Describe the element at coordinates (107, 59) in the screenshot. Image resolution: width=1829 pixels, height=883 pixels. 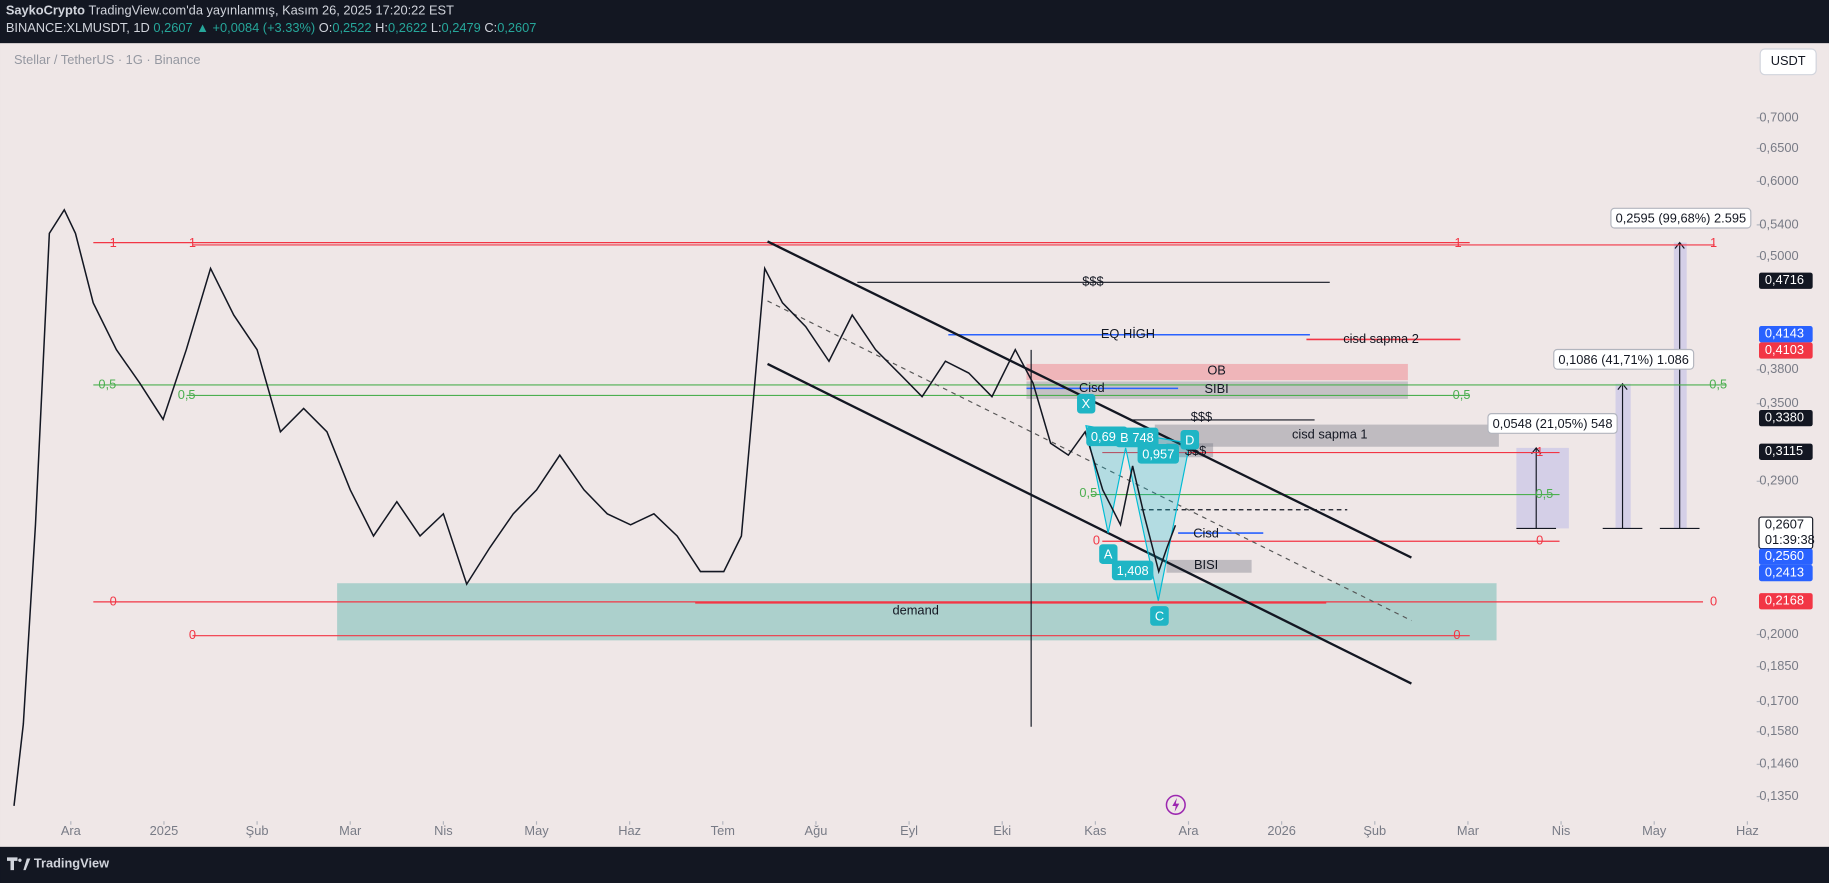
I see `chart-title: Stellar / TetherUS · 1G · Binance` at that location.